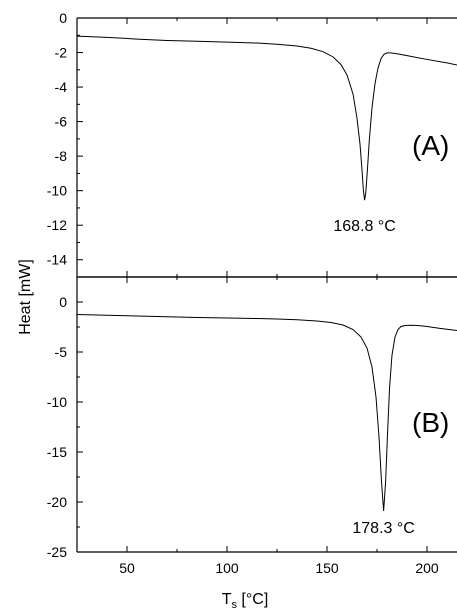 This screenshot has width=457, height=614. Describe the element at coordinates (227, 568) in the screenshot. I see `x-tick-label: 100` at that location.